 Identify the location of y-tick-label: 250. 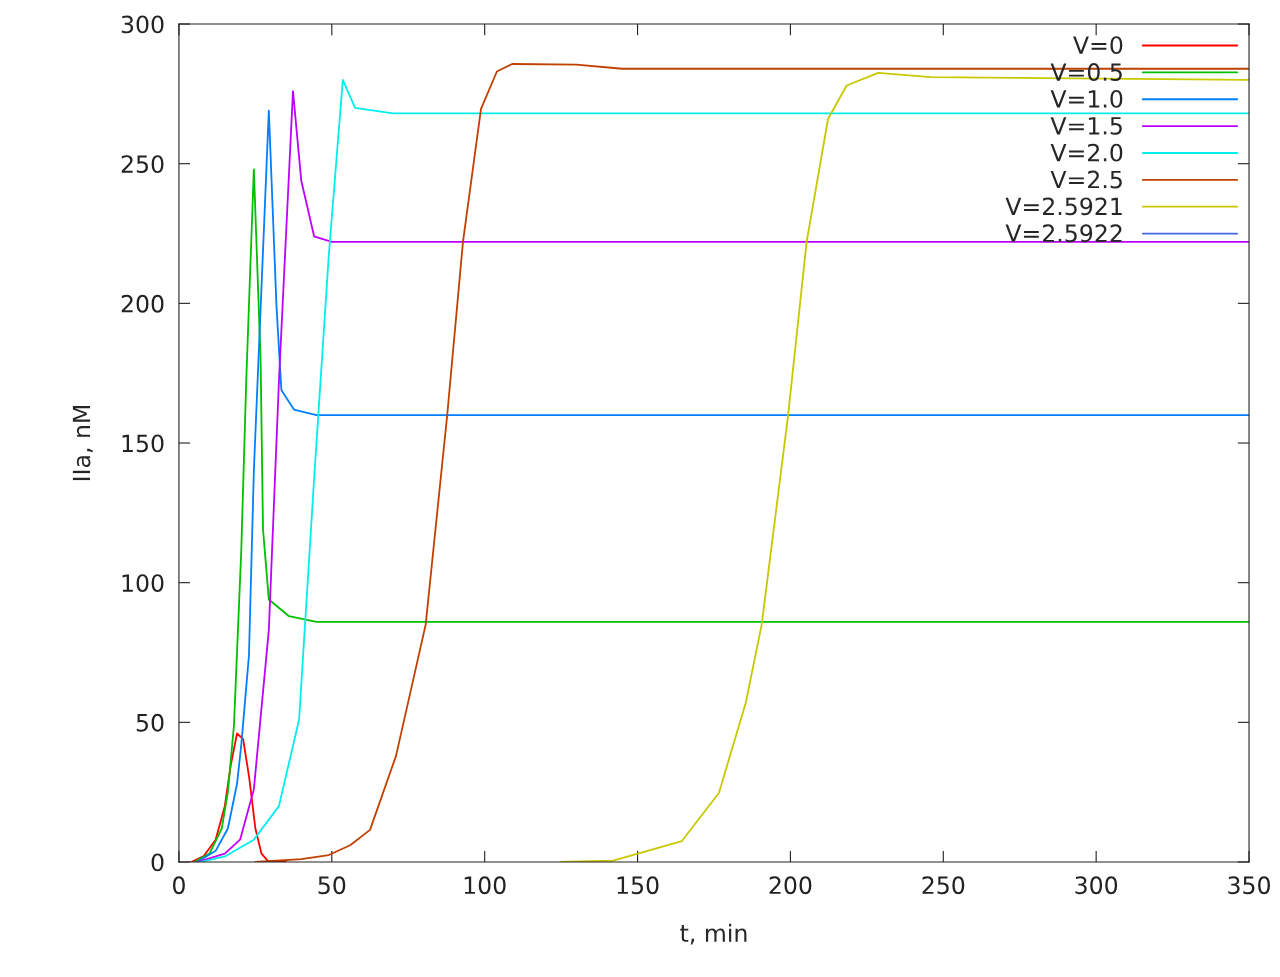
(142, 164).